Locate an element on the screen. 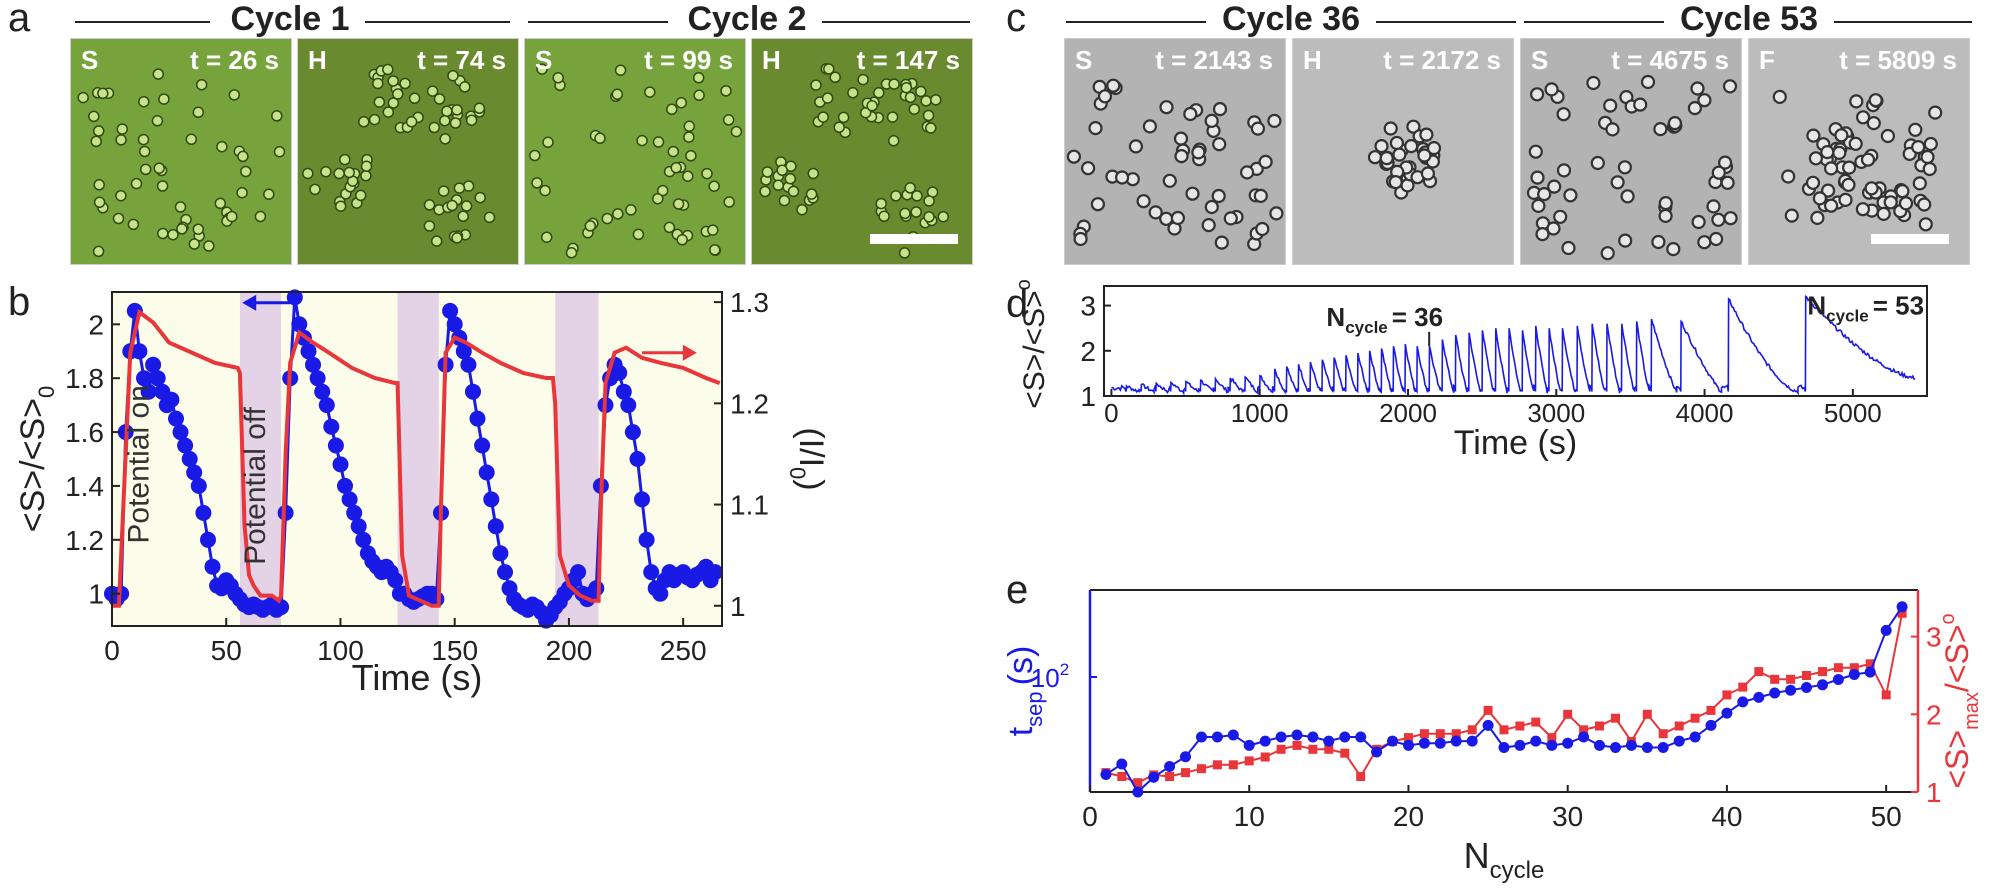 This screenshot has width=2000, height=896. micrograph-time-label: t = 99 s is located at coordinates (688, 60).